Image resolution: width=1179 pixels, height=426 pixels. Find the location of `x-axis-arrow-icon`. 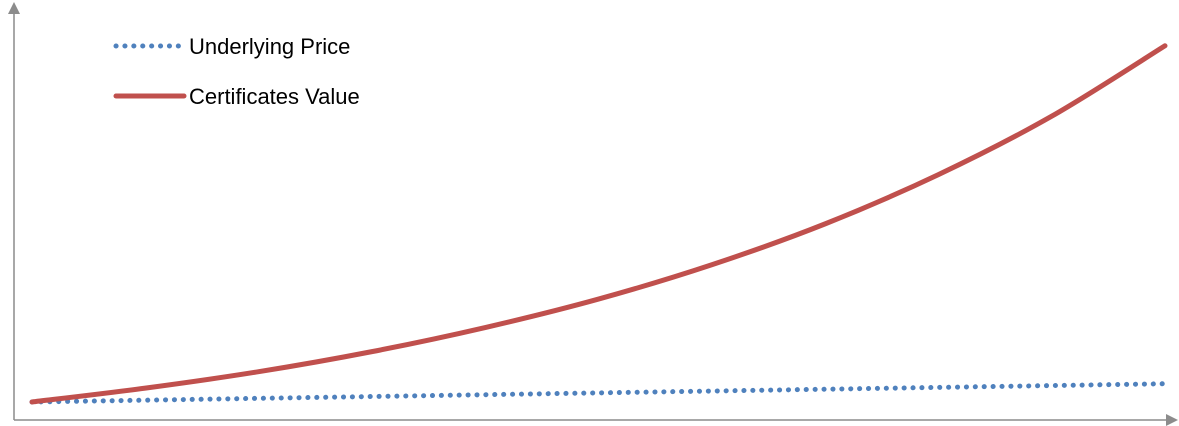

x-axis-arrow-icon is located at coordinates (1172, 420).